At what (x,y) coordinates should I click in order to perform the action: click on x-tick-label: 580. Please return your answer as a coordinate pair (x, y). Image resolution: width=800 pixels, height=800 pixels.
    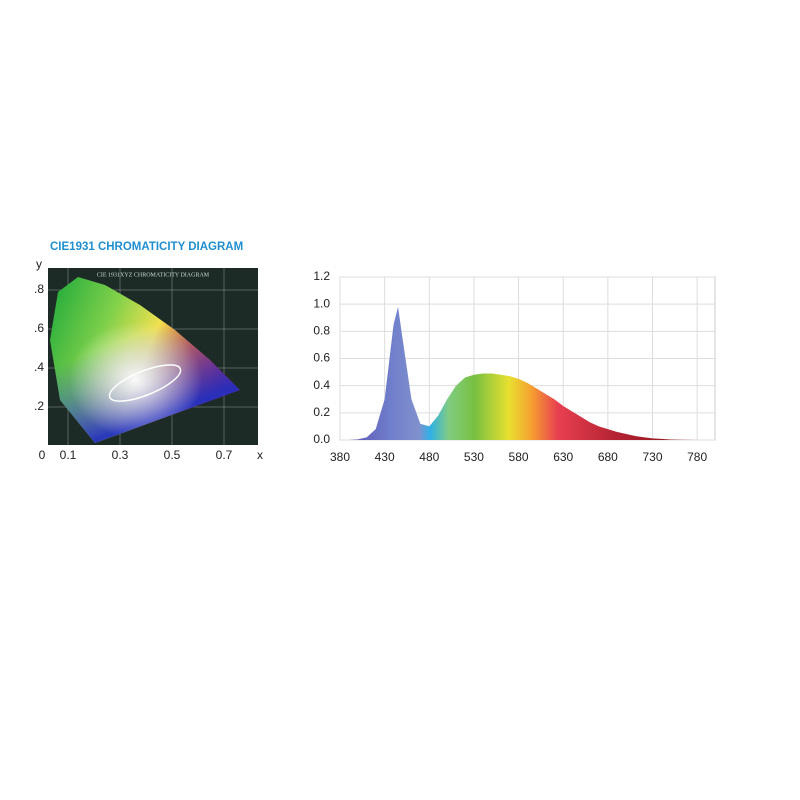
    Looking at the image, I should click on (519, 457).